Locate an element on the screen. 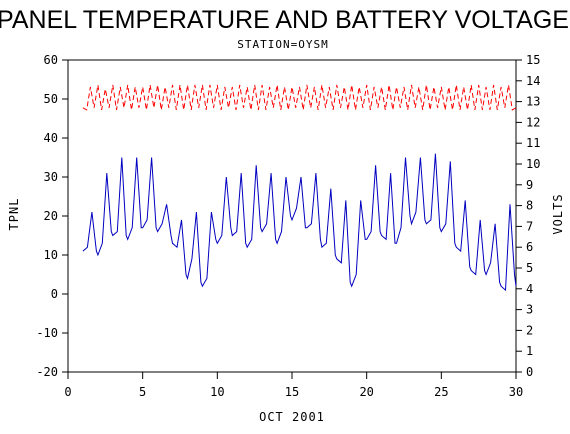 The width and height of the screenshot is (570, 434). y-right-tick-label: 5 is located at coordinates (529, 268).